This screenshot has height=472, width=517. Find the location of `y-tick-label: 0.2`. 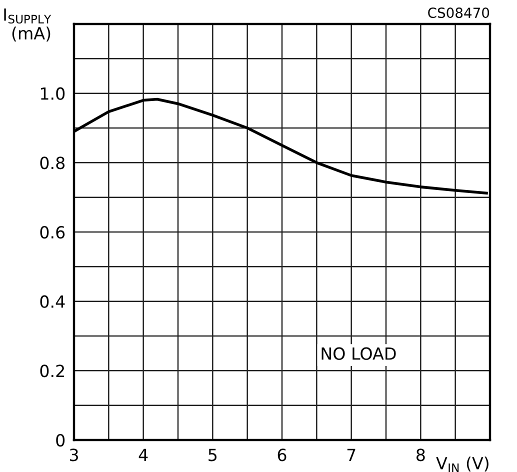

y-tick-label: 0.2 is located at coordinates (52, 371).